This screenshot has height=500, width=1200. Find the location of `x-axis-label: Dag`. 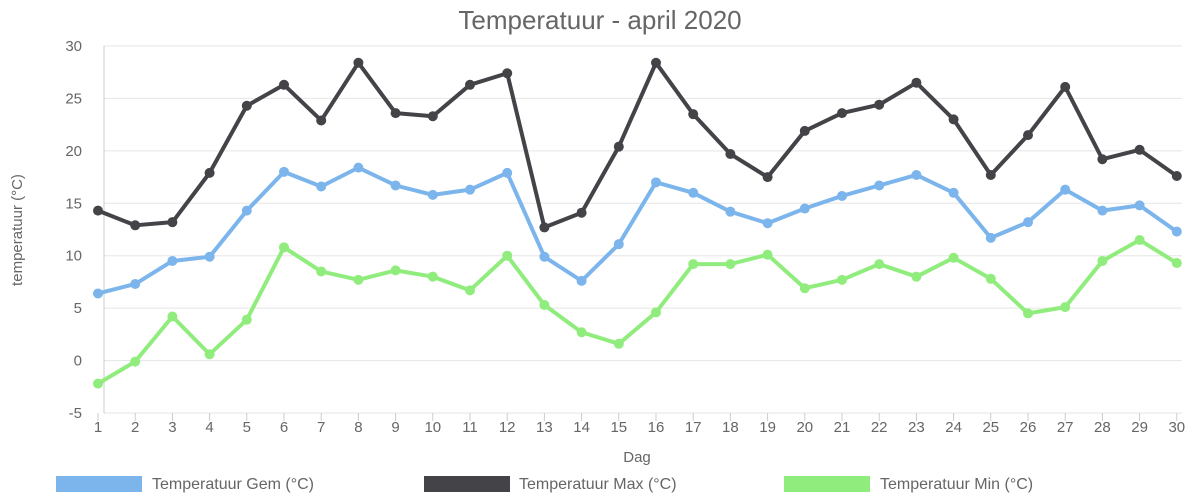

x-axis-label: Dag is located at coordinates (637, 457).